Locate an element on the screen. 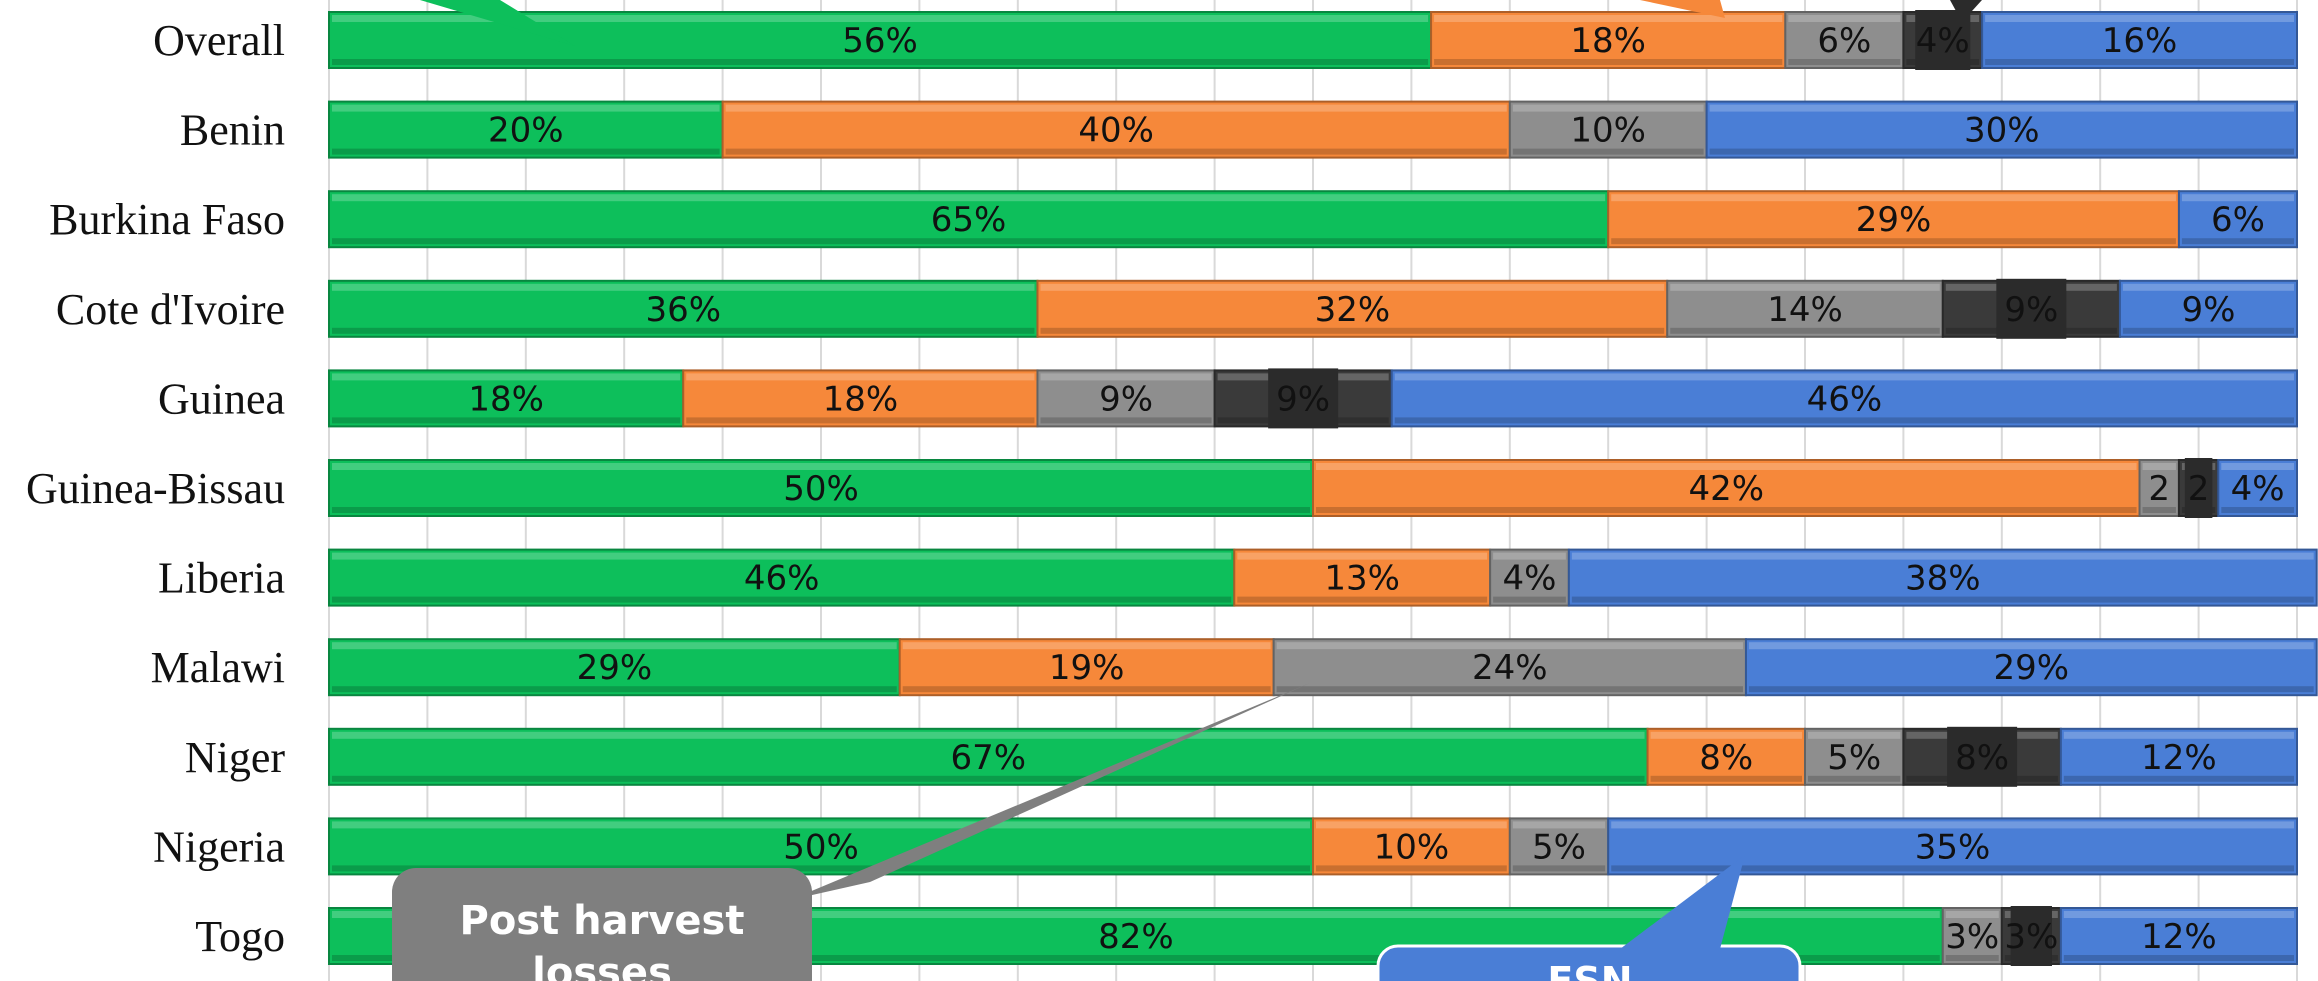 This screenshot has width=2318, height=981. data-label: 4% is located at coordinates (1943, 41).